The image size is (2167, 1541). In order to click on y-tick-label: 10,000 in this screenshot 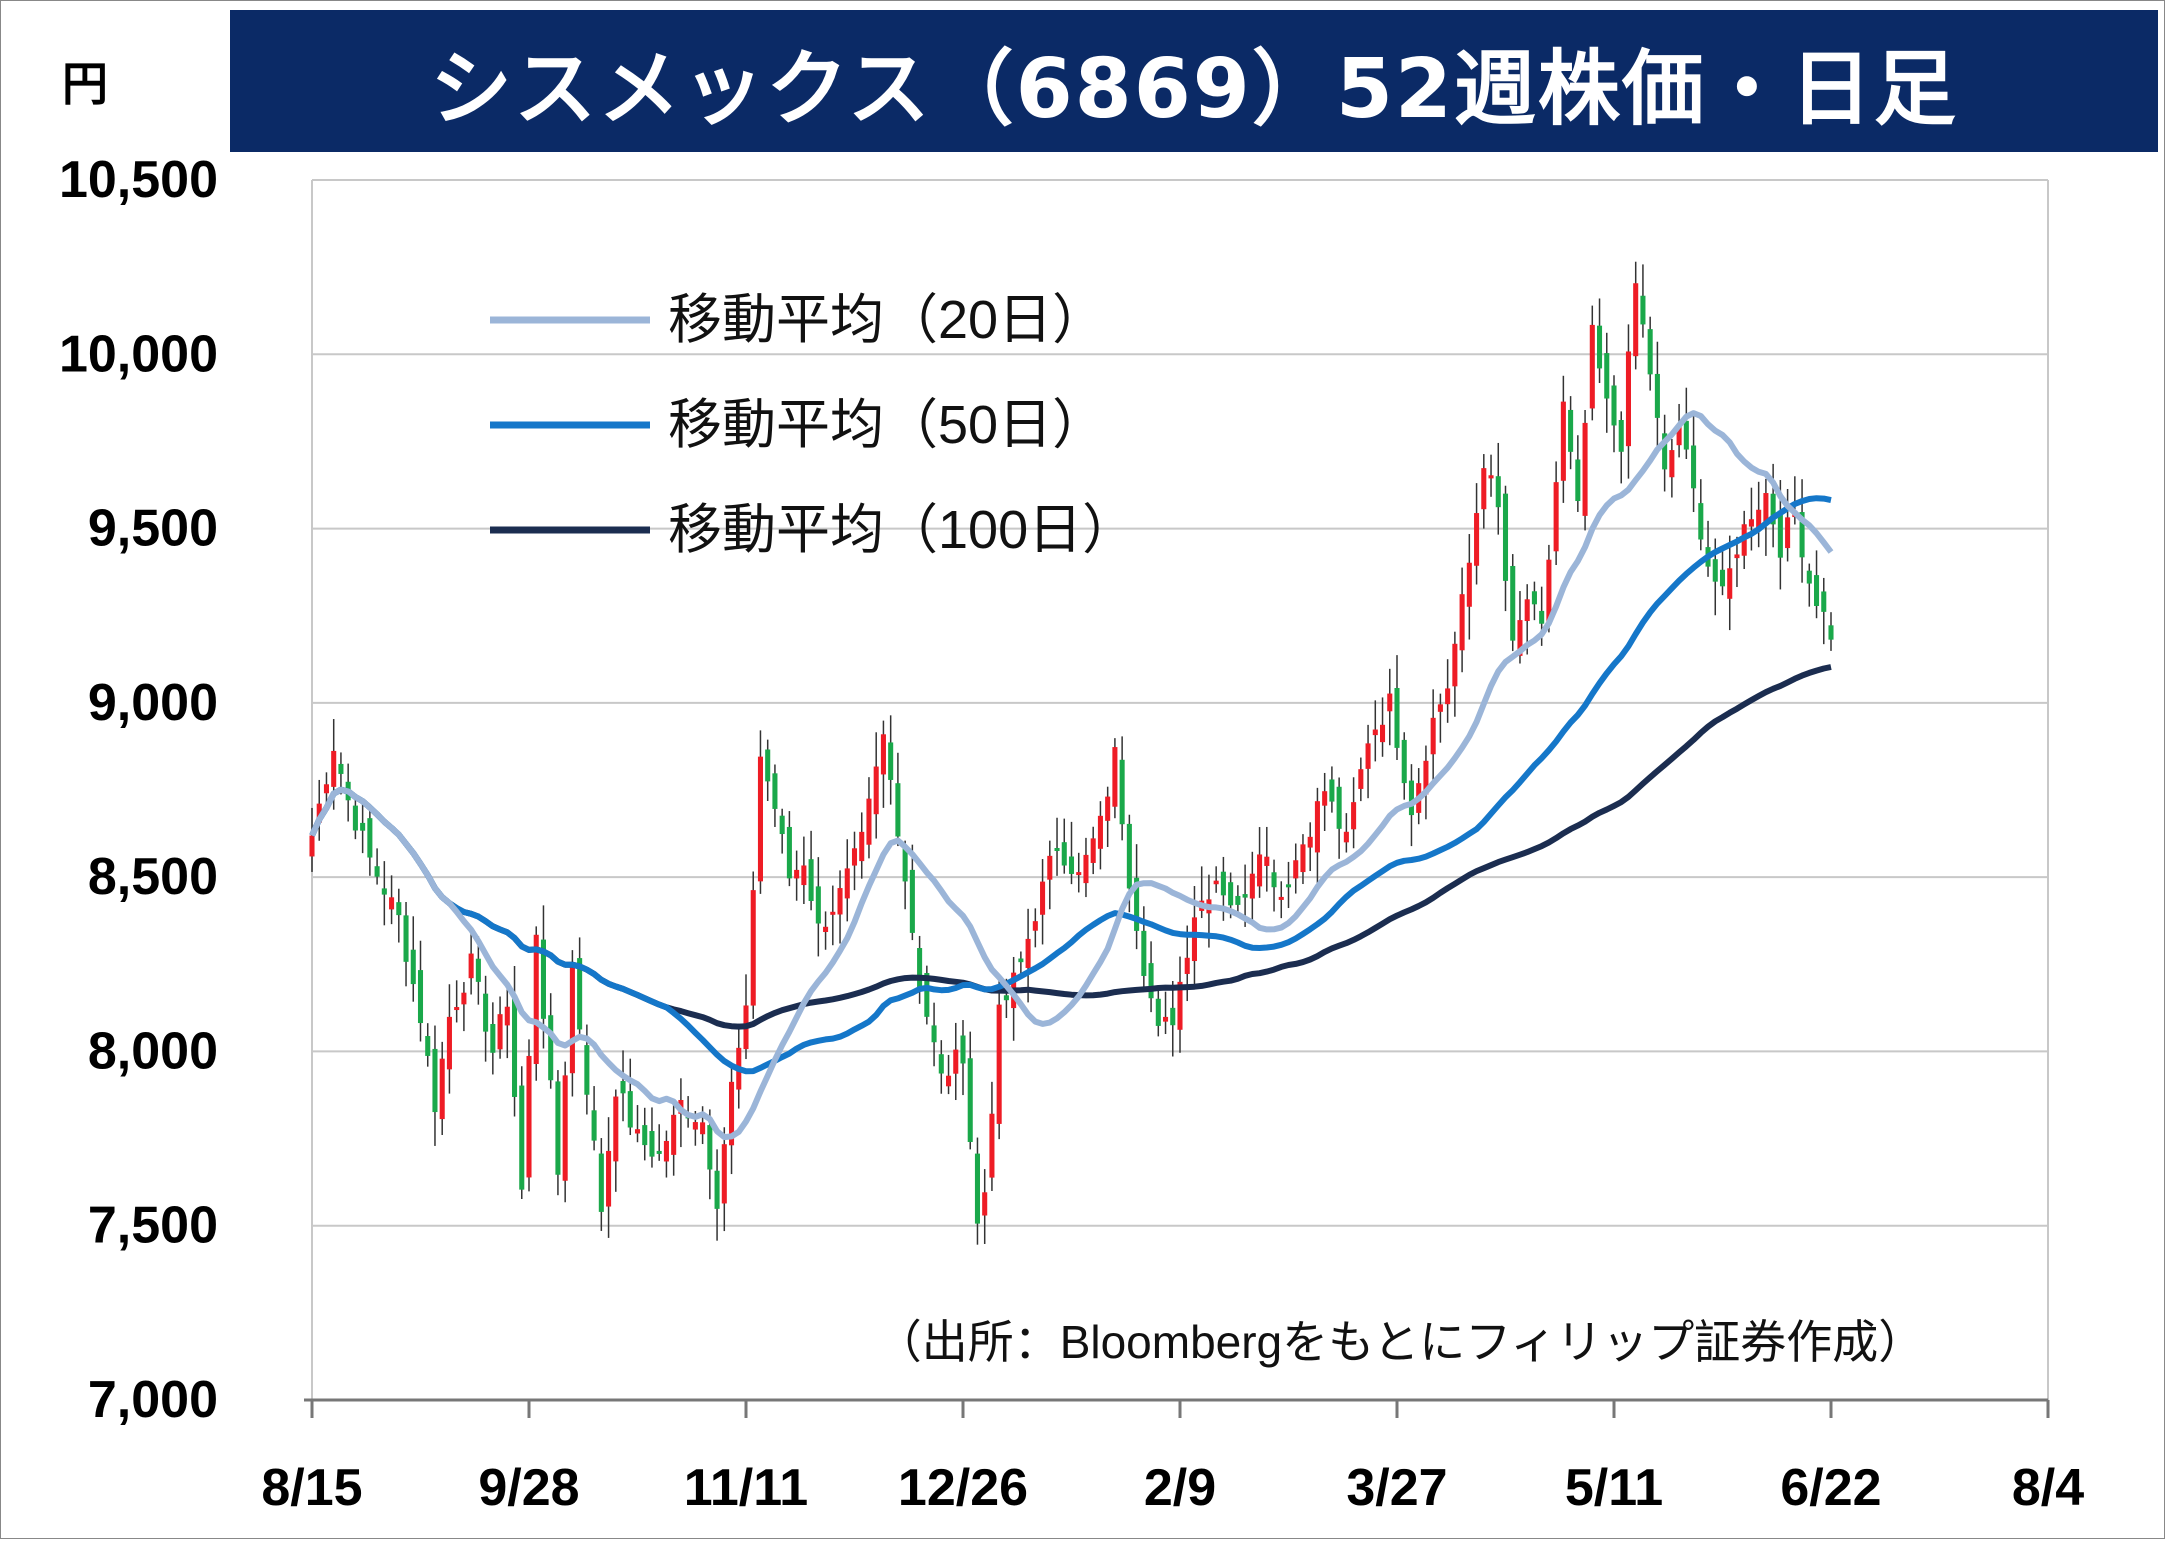, I will do `click(138, 354)`.